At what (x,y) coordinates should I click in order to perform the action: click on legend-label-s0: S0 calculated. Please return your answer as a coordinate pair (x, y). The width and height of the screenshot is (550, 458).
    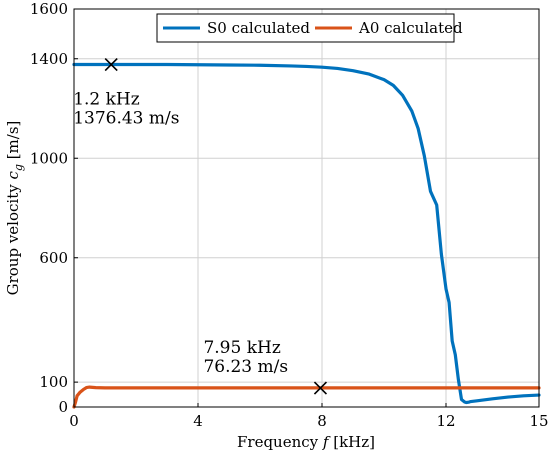
    Looking at the image, I should click on (258, 28).